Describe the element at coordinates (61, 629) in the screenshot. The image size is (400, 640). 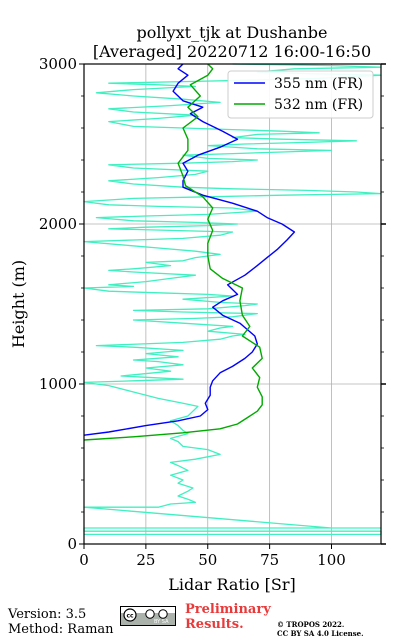
I see `method-text: Method: Raman` at that location.